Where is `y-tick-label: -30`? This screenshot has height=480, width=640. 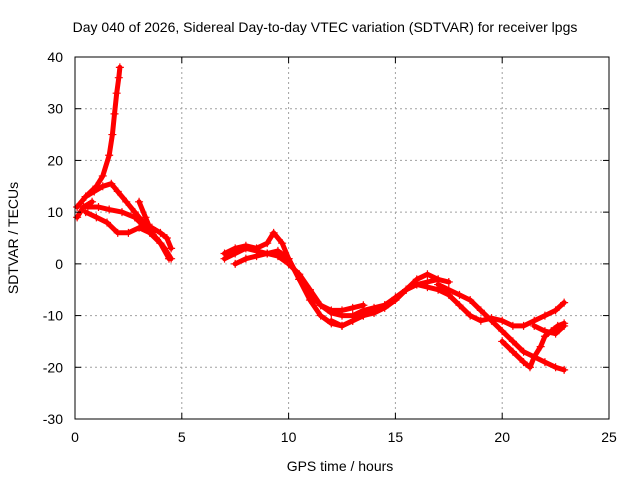
y-tick-label: -30 is located at coordinates (53, 419).